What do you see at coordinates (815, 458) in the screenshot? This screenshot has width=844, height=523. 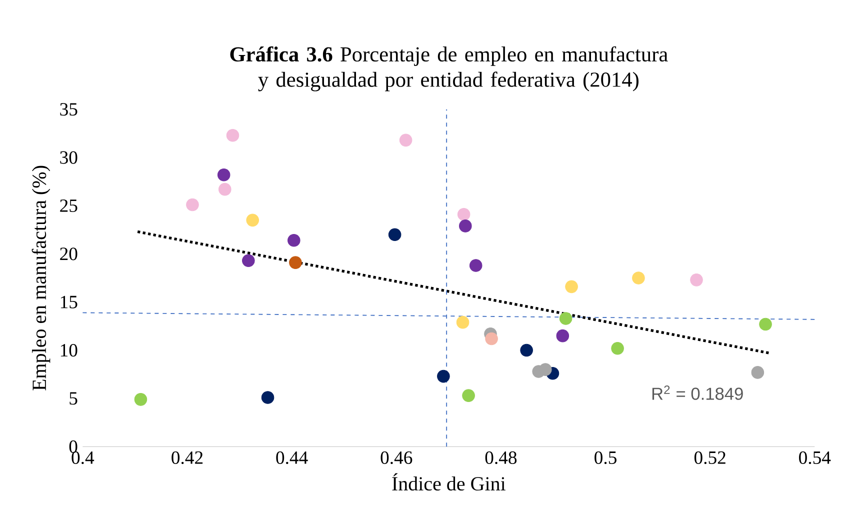 I see `x-tick-label: 0.54` at bounding box center [815, 458].